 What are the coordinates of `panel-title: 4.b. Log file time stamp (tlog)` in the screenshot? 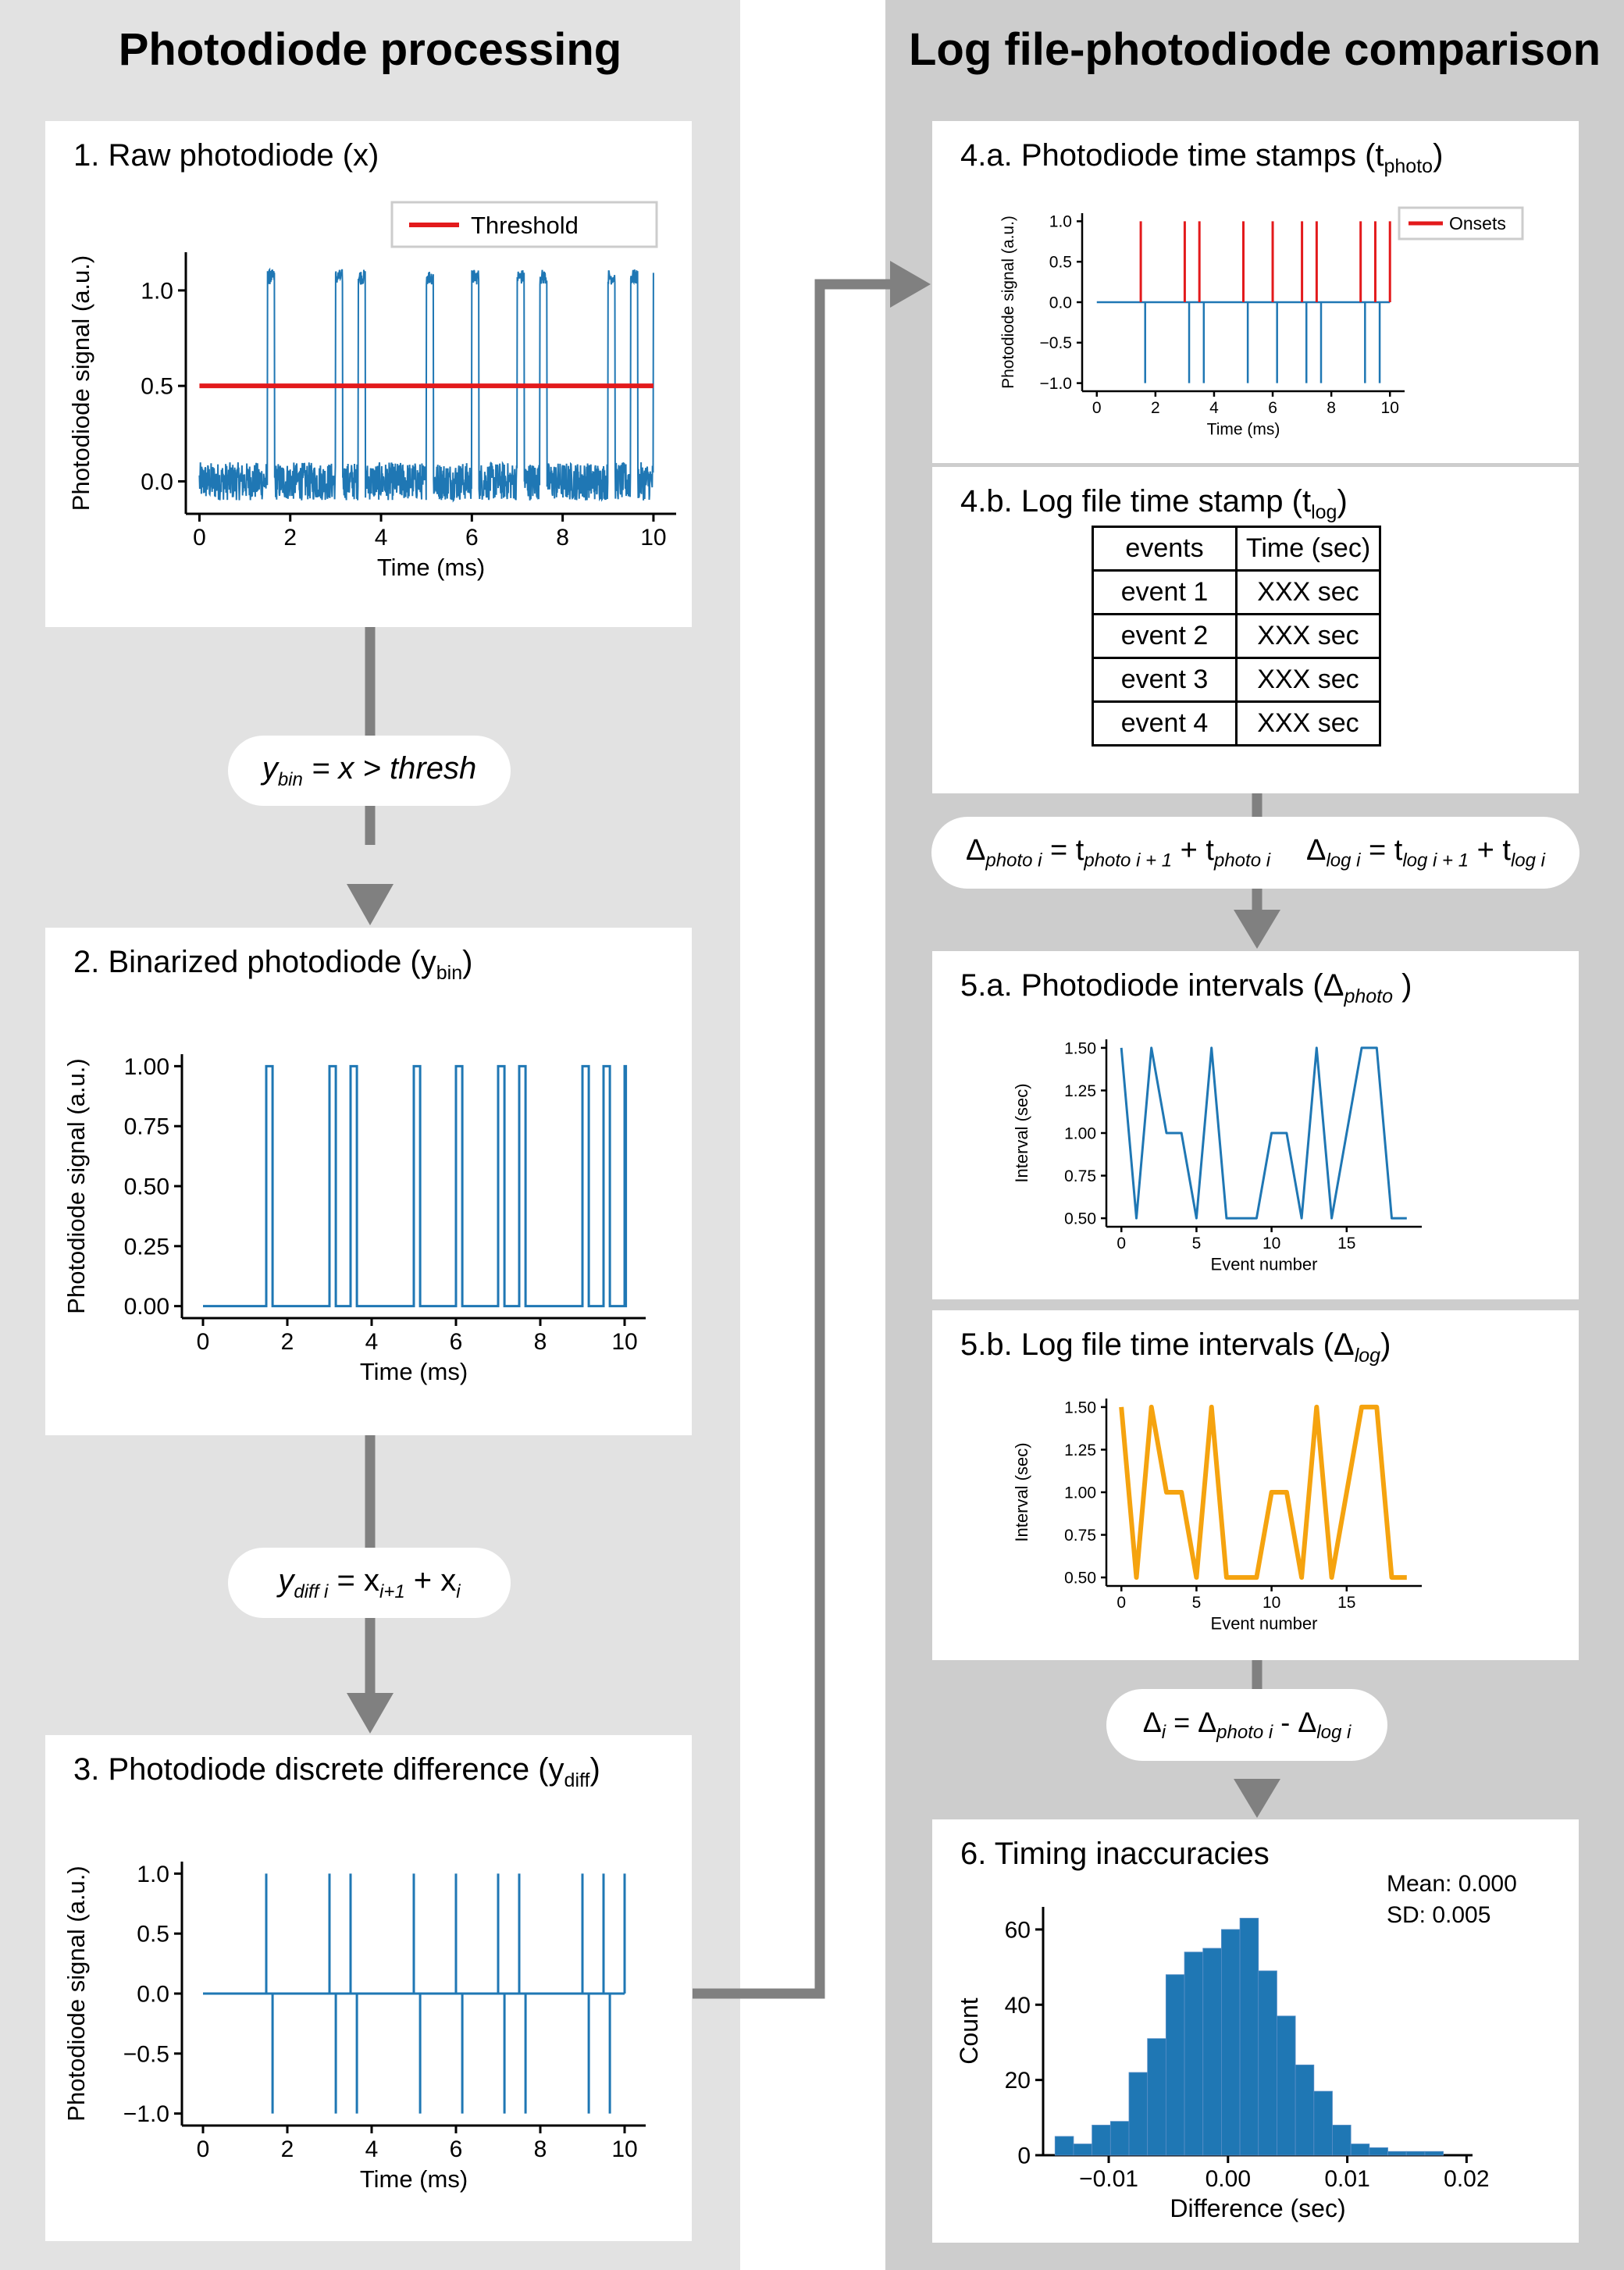 It's located at (1154, 504).